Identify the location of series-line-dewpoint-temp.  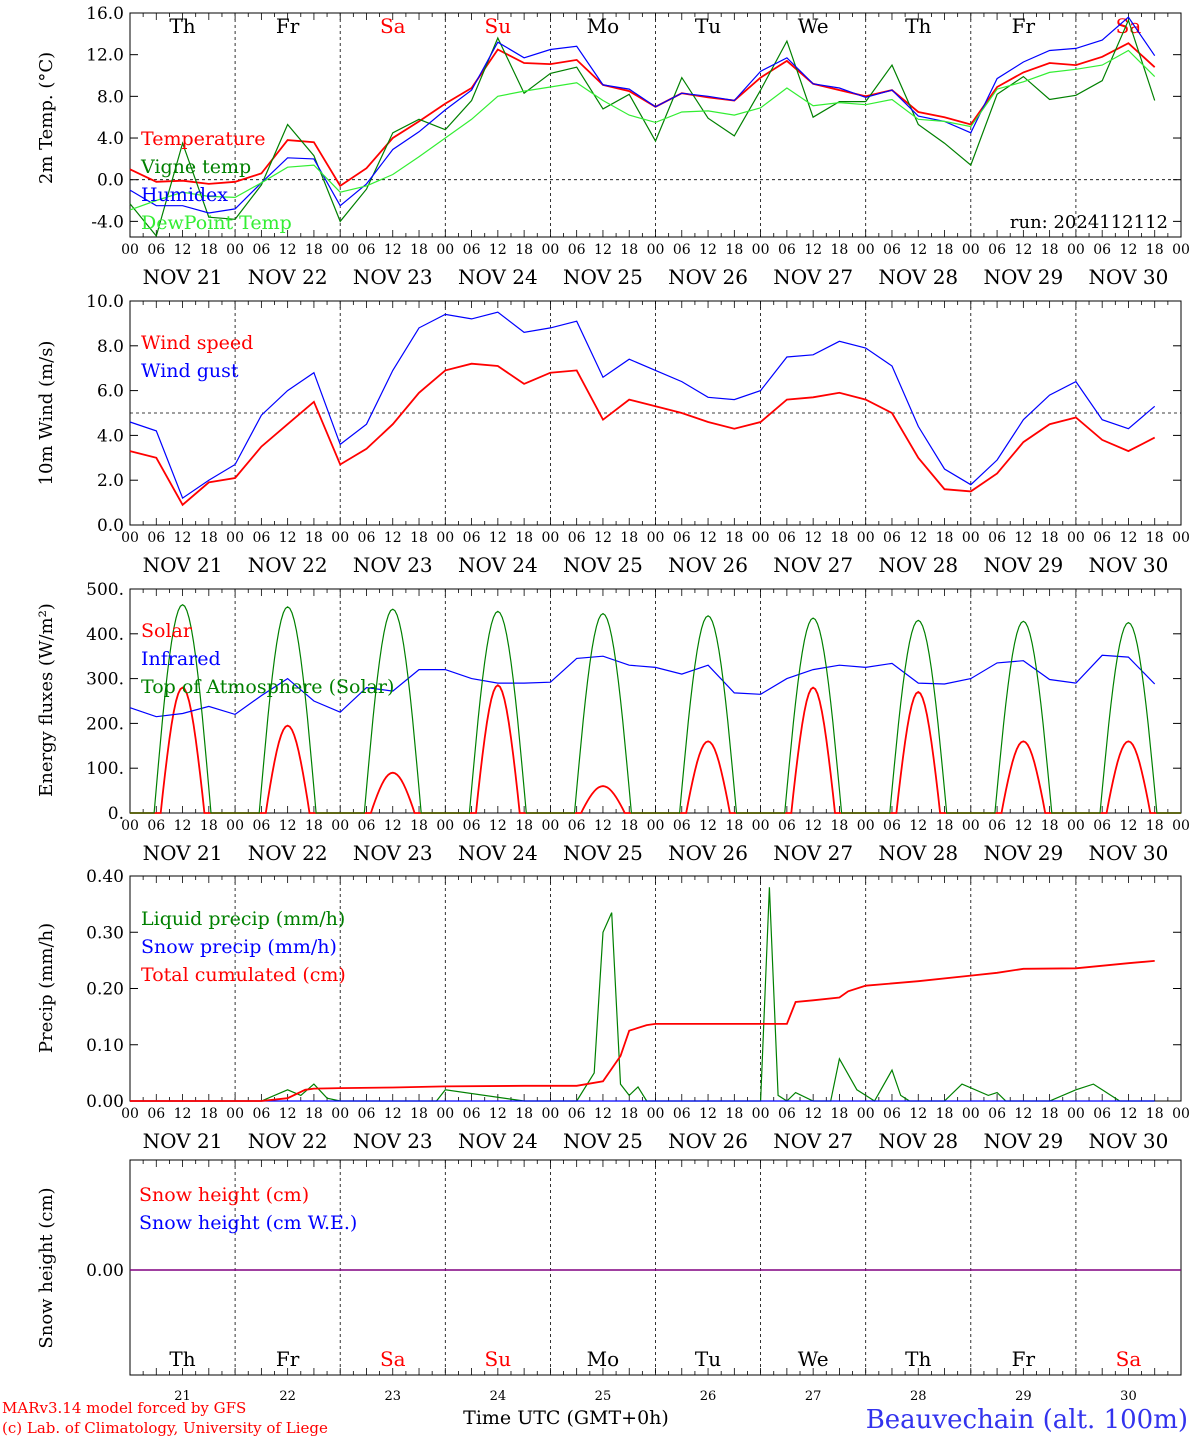
(642, 130).